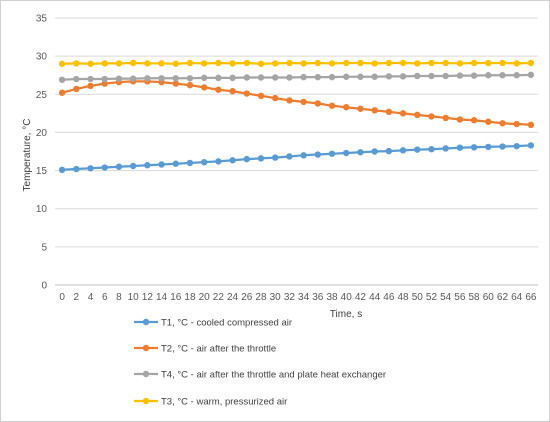 Image resolution: width=550 pixels, height=422 pixels. Describe the element at coordinates (42, 171) in the screenshot. I see `y-tick-label: 15` at that location.